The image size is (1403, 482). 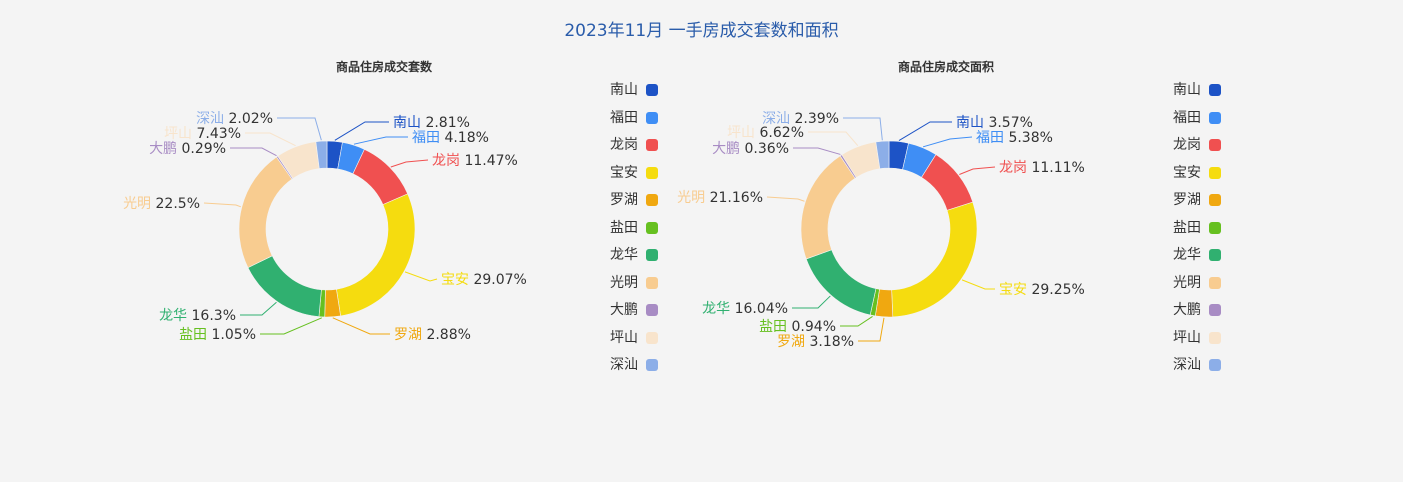 What do you see at coordinates (1187, 117) in the screenshot?
I see `legend-label: 福田` at bounding box center [1187, 117].